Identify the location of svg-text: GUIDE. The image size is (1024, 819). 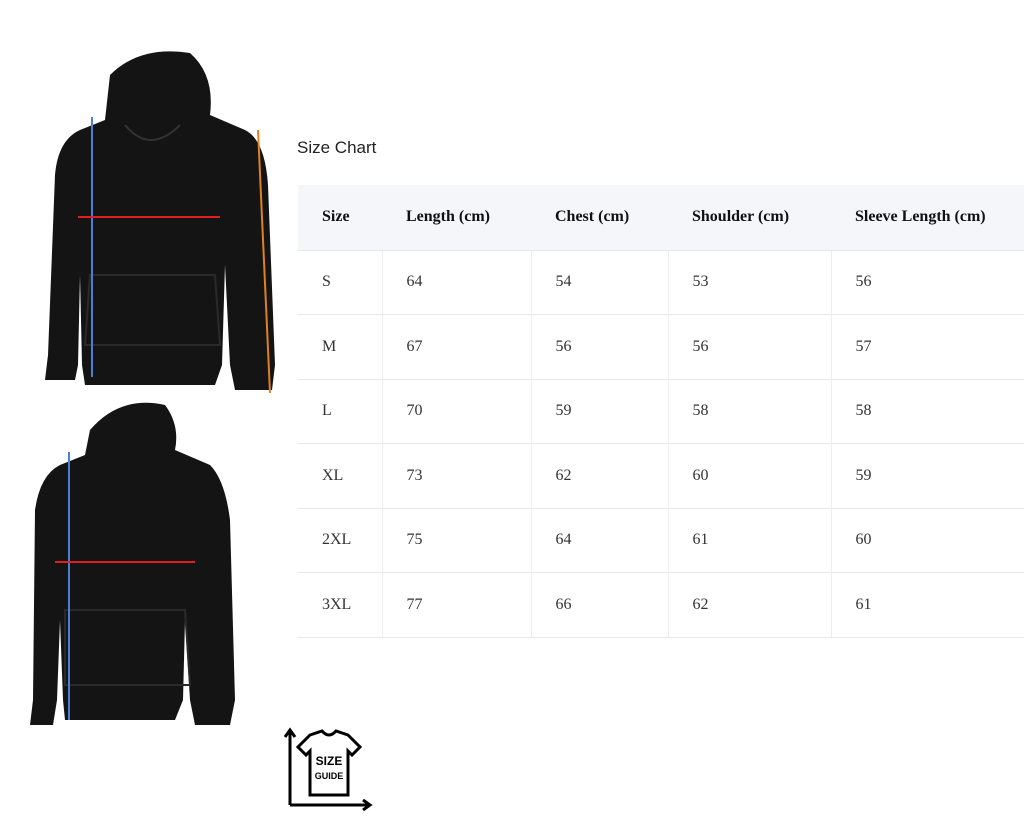
(329, 776).